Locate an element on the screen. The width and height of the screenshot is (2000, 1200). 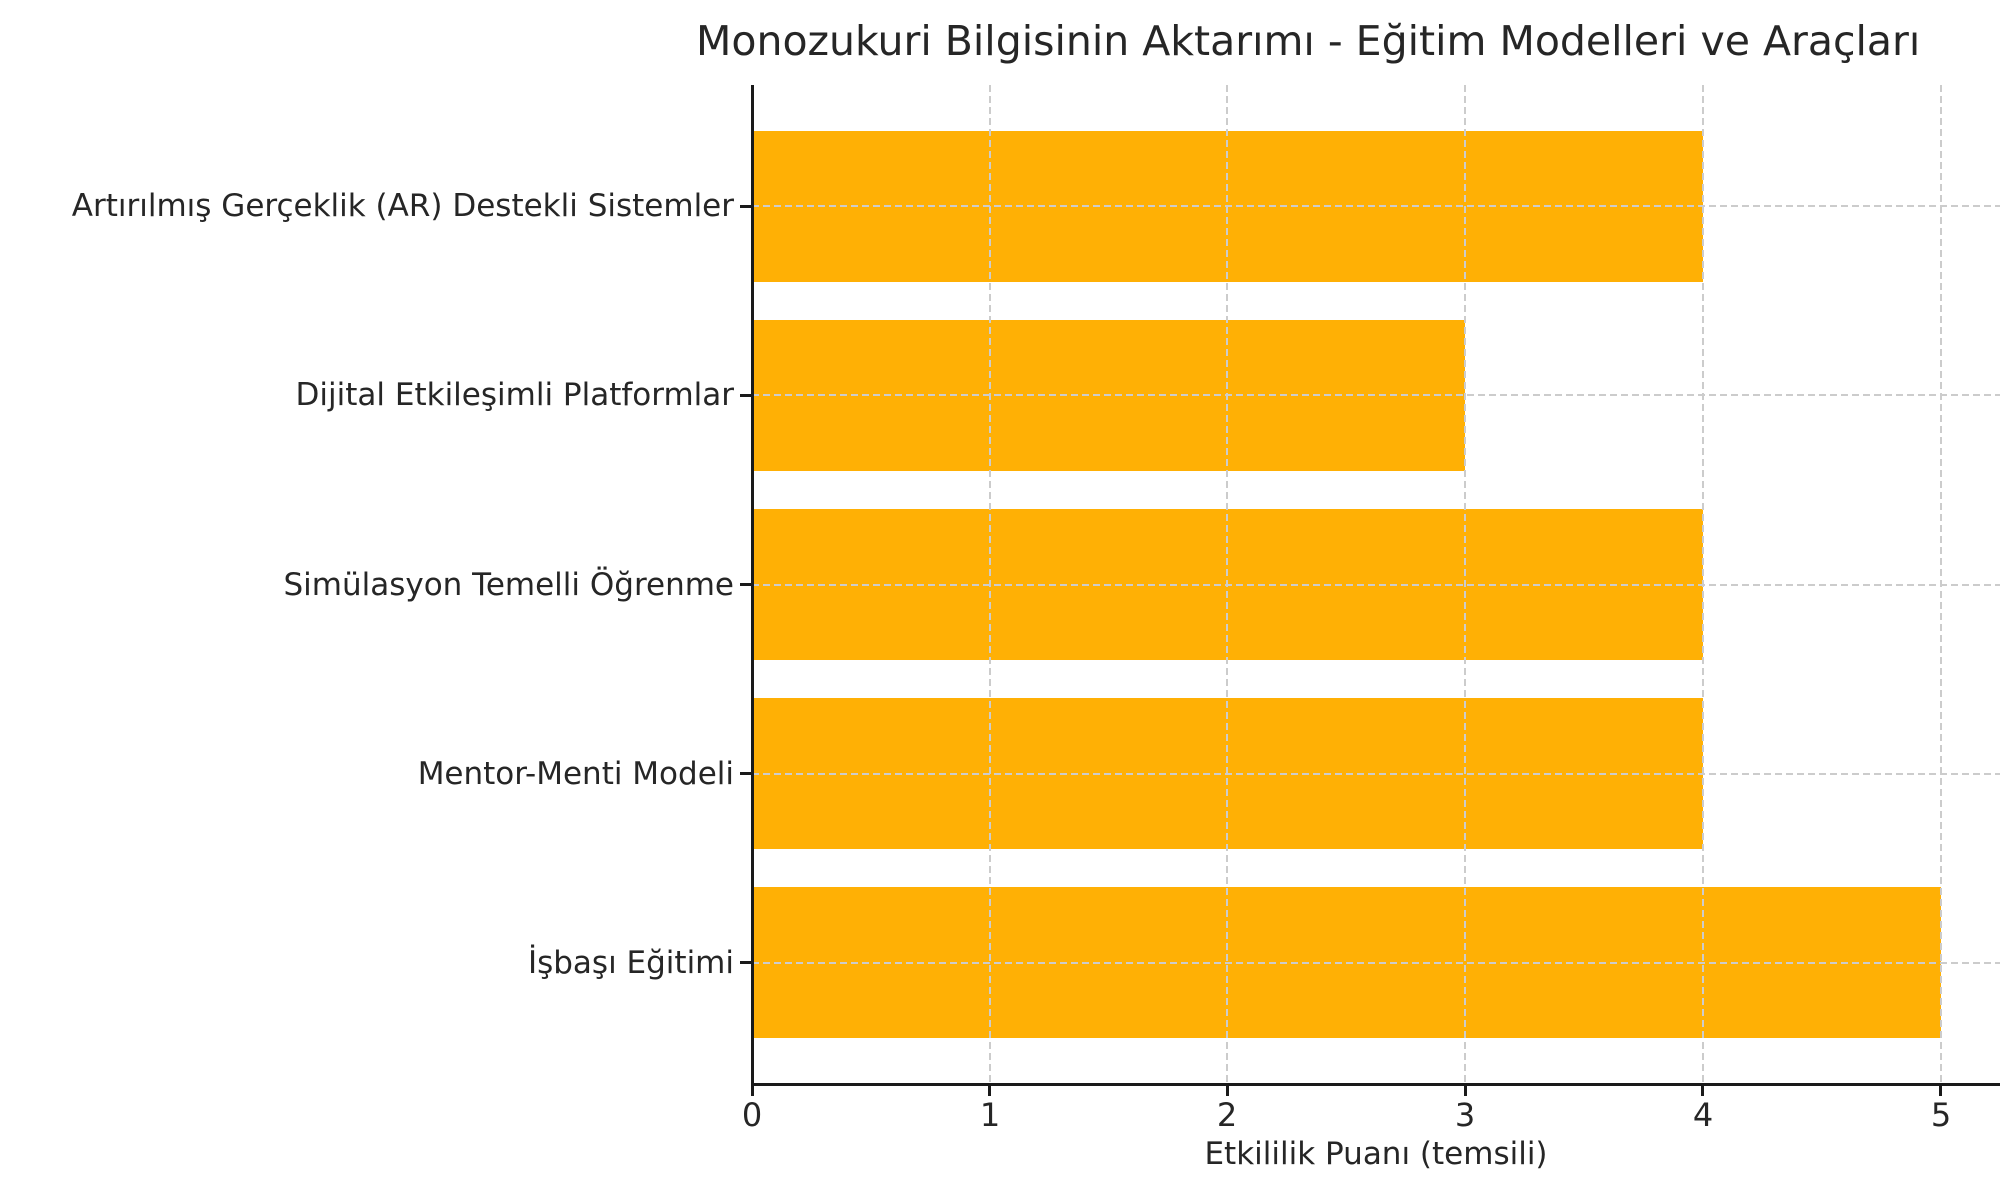
y-tick-label-1: Dijital Etkileşimli Platformlar is located at coordinates (514, 395).